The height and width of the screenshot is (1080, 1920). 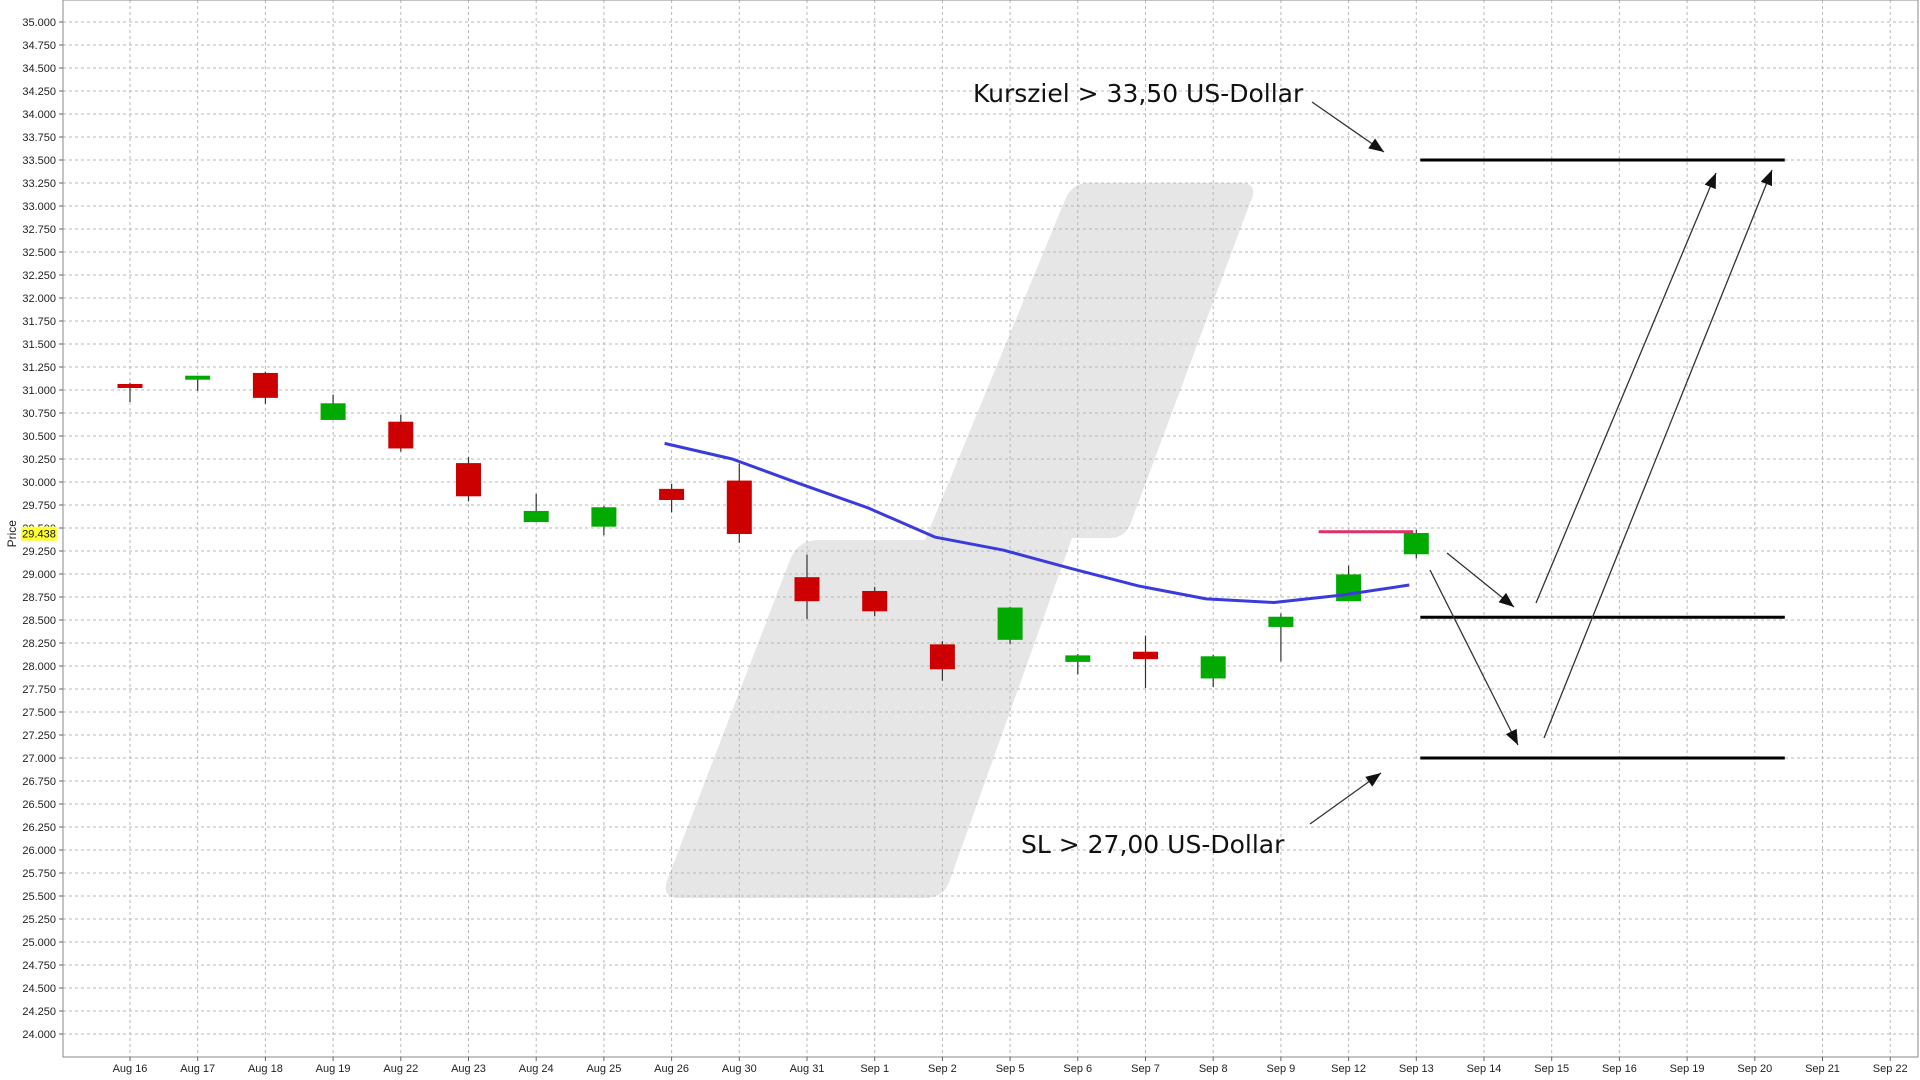 What do you see at coordinates (39, 874) in the screenshot?
I see `y-tick-label: 25.750` at bounding box center [39, 874].